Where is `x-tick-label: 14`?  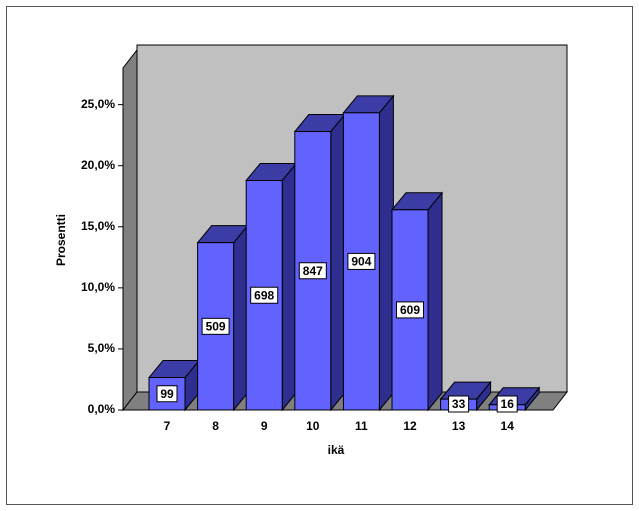 x-tick-label: 14 is located at coordinates (508, 426).